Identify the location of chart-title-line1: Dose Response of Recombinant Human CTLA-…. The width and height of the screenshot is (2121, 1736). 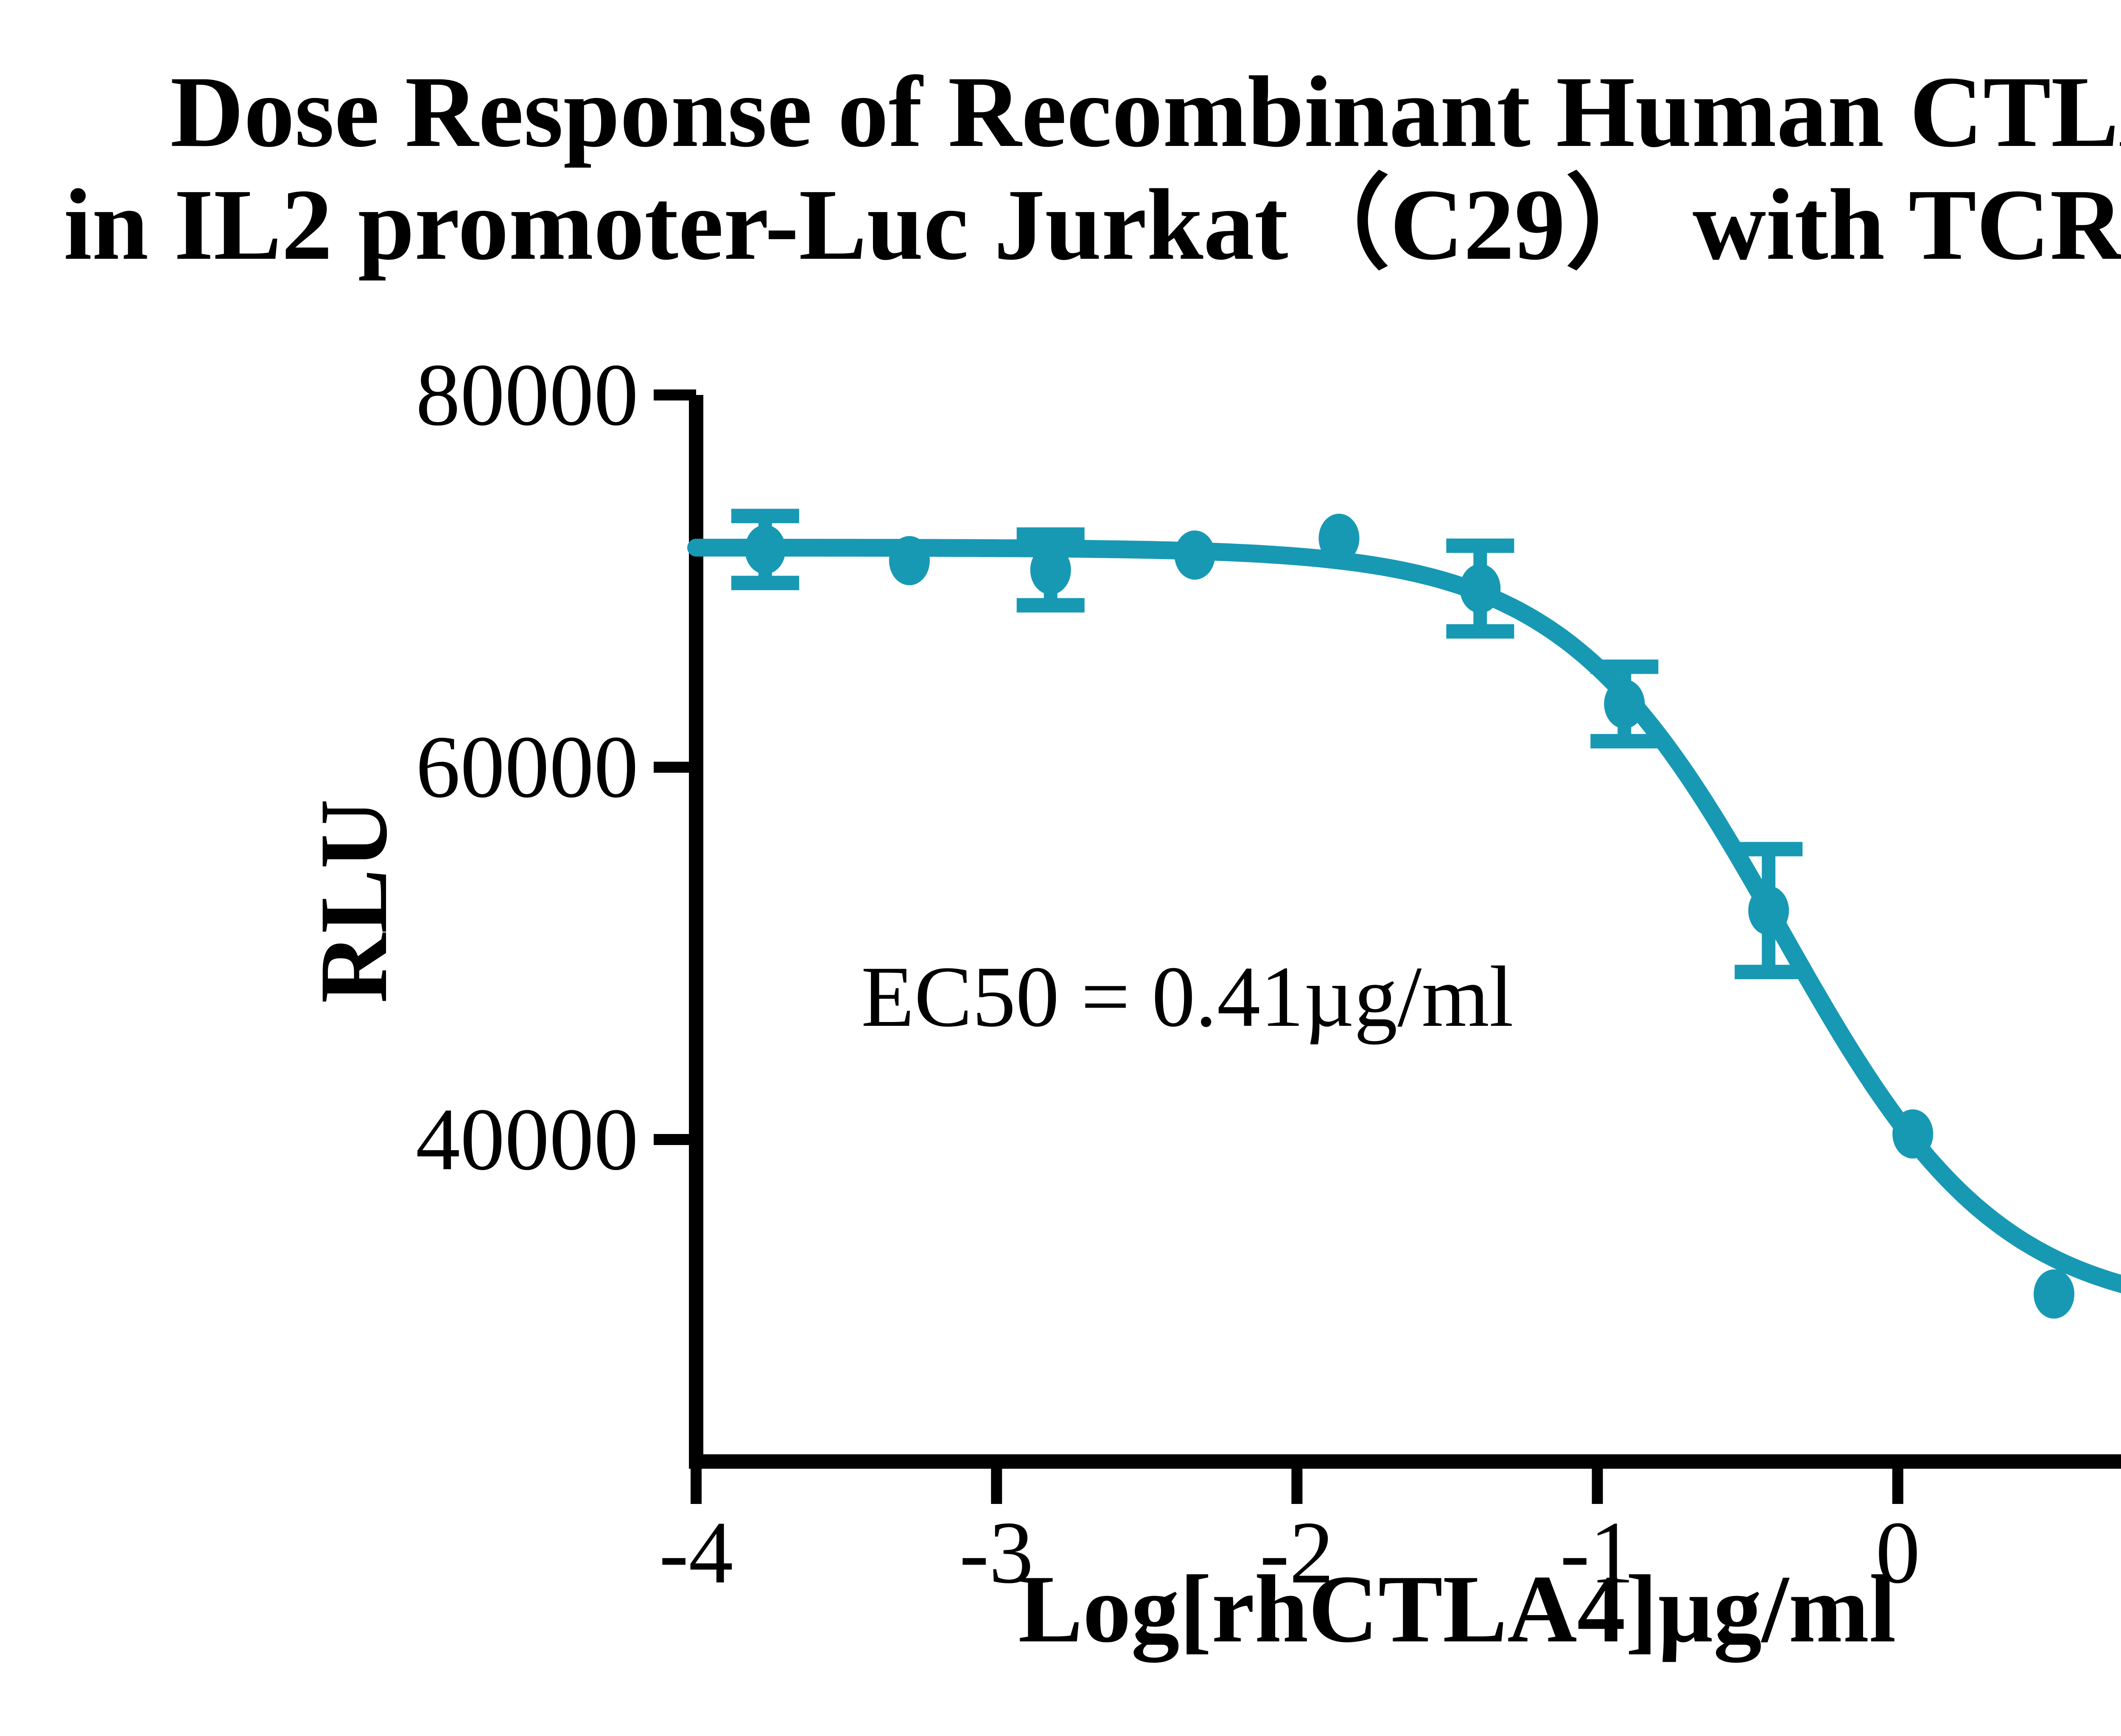
(1145, 111).